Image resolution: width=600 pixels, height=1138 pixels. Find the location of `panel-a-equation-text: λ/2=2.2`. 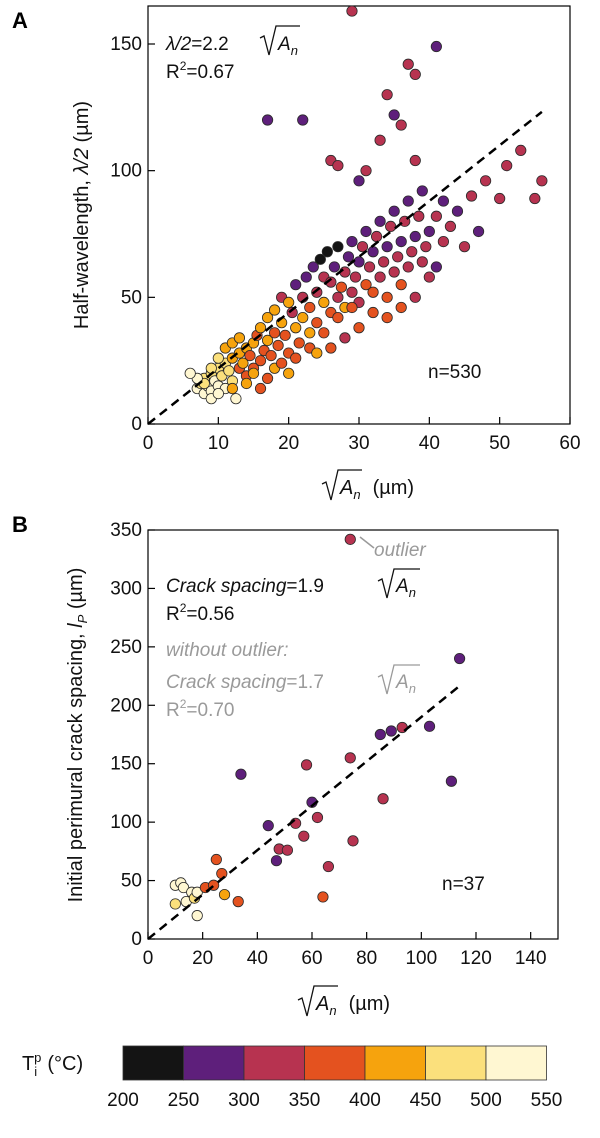

panel-a-equation-text: λ/2=2.2 is located at coordinates (197, 44).